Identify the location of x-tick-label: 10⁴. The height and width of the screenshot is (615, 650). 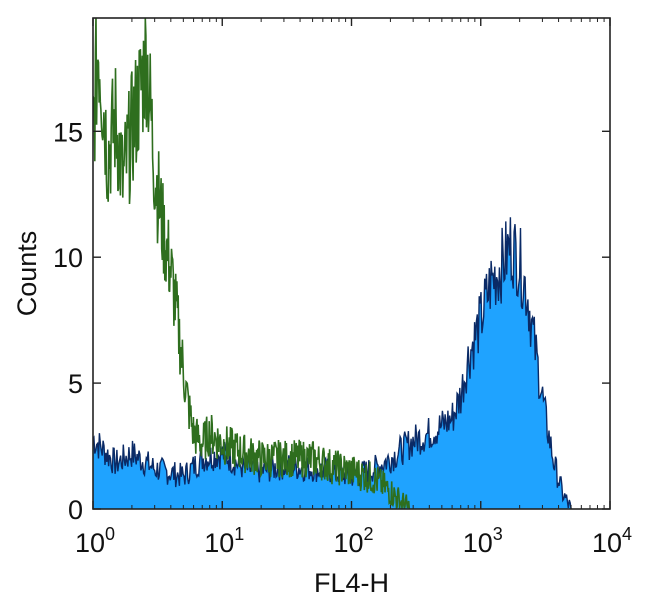
(612, 541).